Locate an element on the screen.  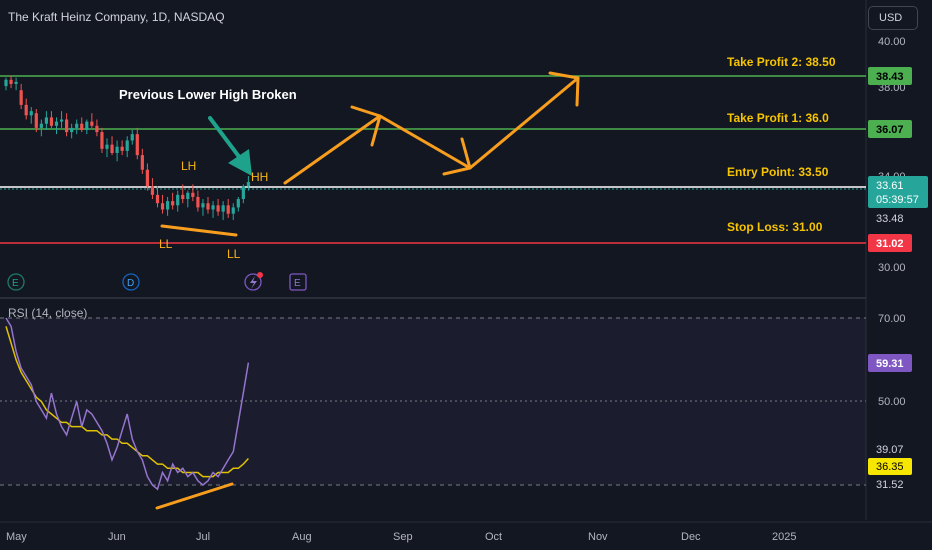
badge-prev: 33.48 is located at coordinates (890, 219).